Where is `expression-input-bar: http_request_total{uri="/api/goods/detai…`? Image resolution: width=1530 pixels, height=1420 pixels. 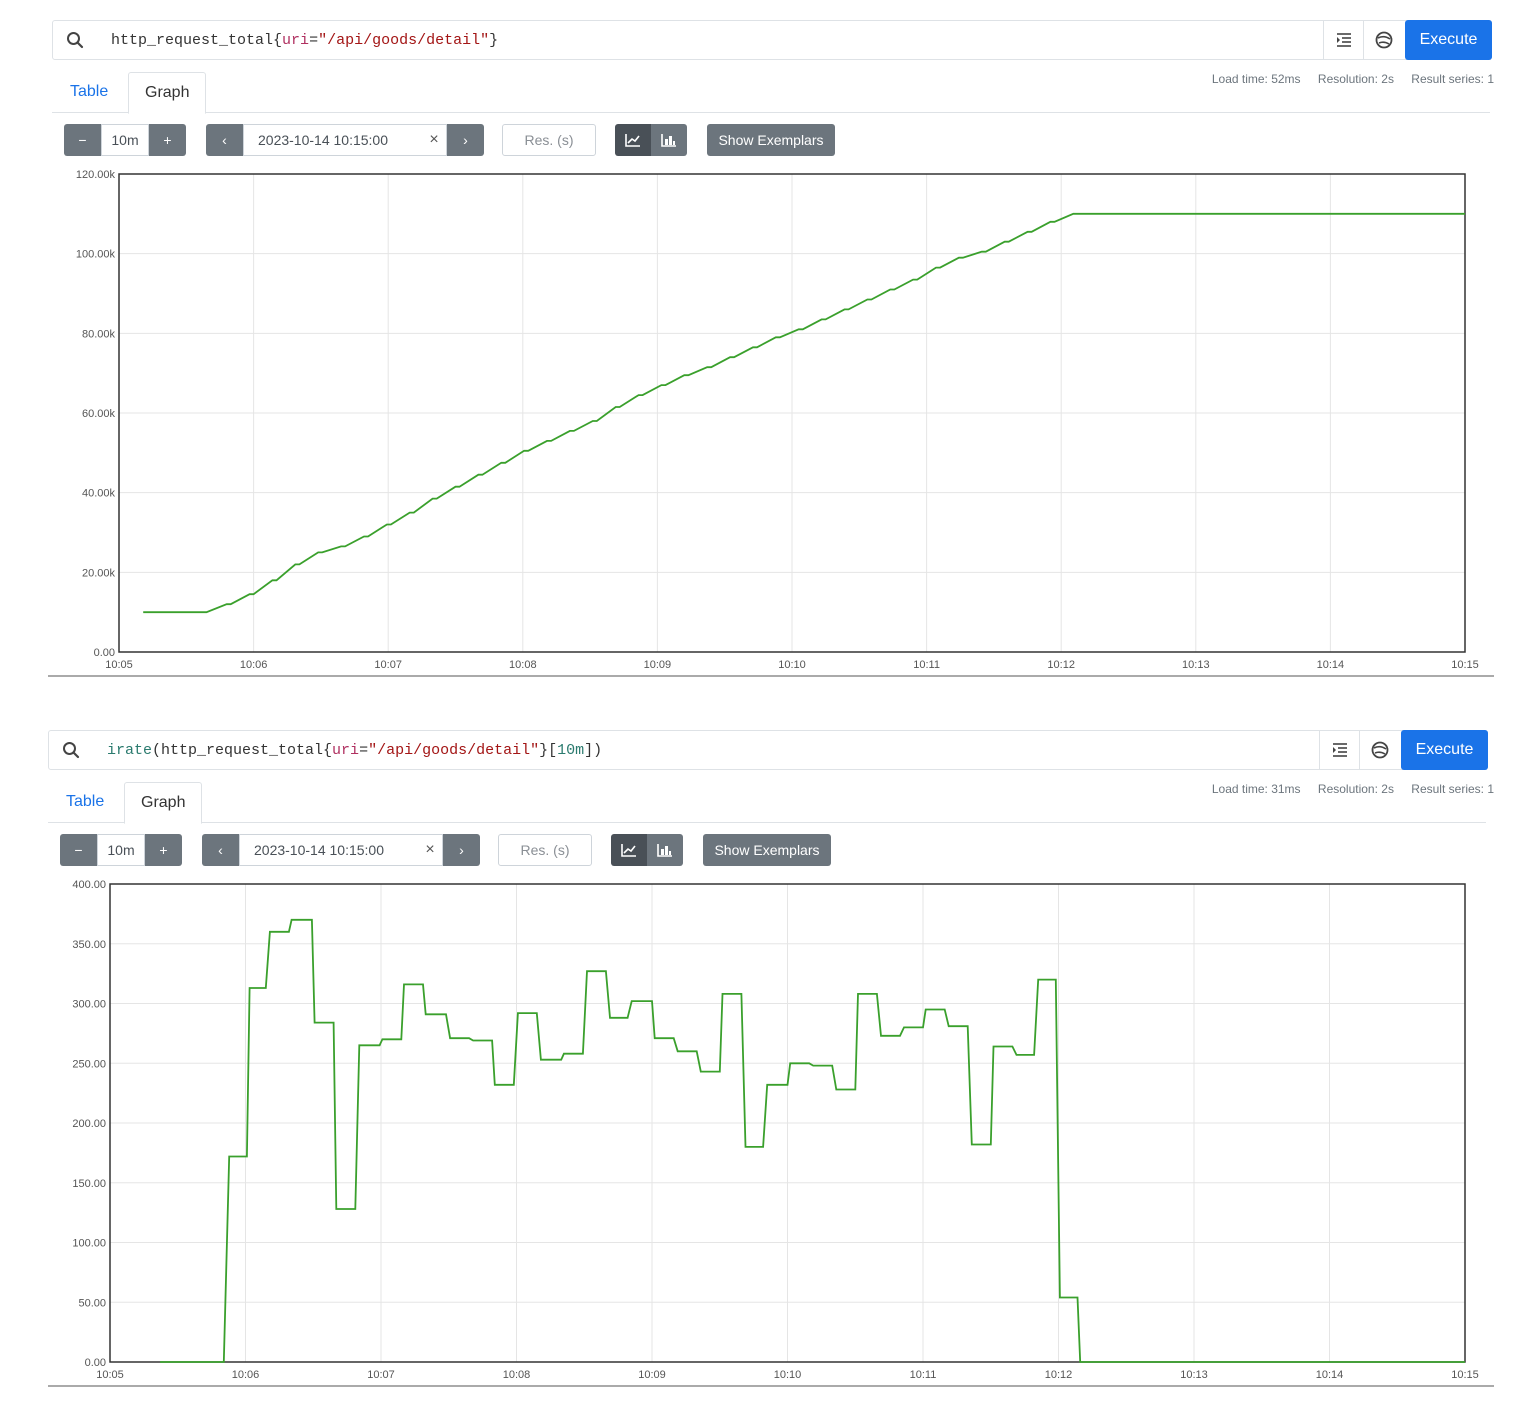
expression-input-bar: http_request_total{uri="/api/goods/detai… is located at coordinates (772, 40).